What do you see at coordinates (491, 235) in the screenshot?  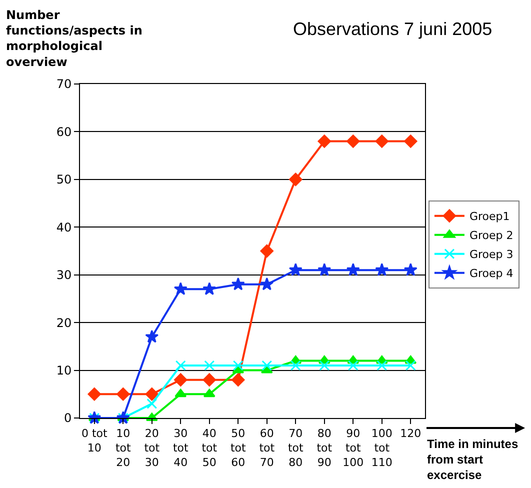 I see `legend-label: Groep 2` at bounding box center [491, 235].